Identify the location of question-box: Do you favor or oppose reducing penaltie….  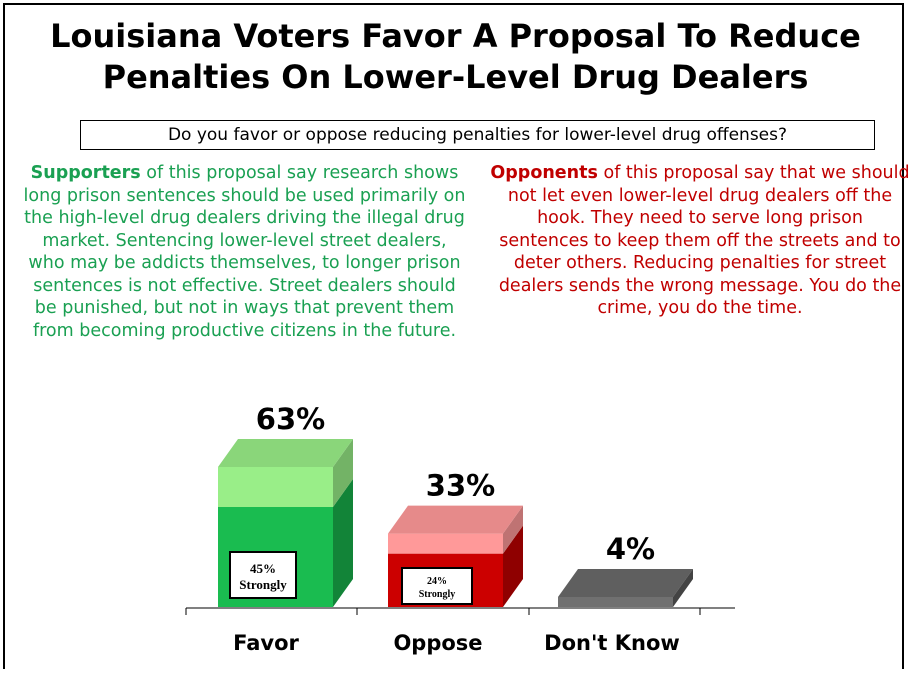
(477, 135).